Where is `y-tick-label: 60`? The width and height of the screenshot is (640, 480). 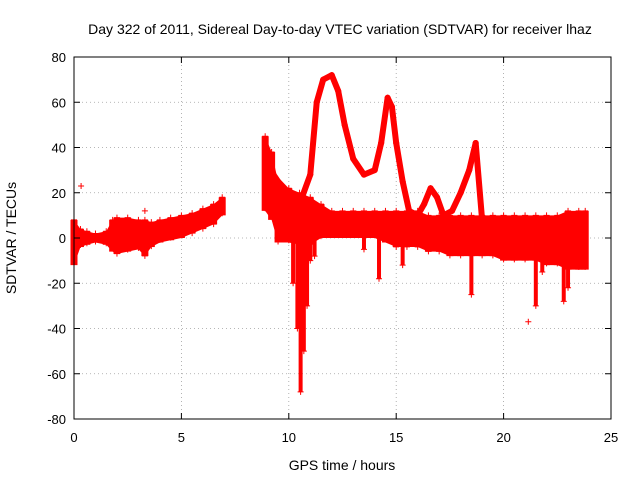 y-tick-label: 60 is located at coordinates (59, 102).